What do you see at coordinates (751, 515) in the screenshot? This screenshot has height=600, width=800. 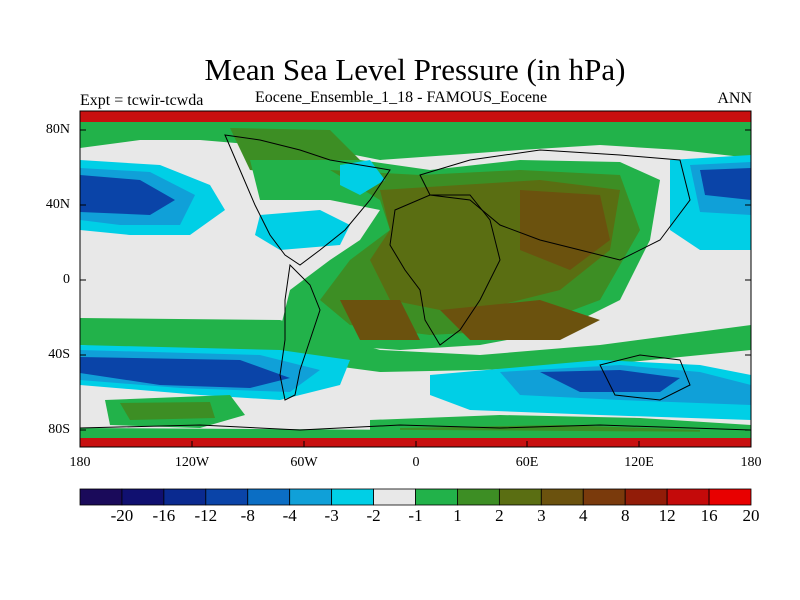 I see `colorbar-tick-label: 20` at bounding box center [751, 515].